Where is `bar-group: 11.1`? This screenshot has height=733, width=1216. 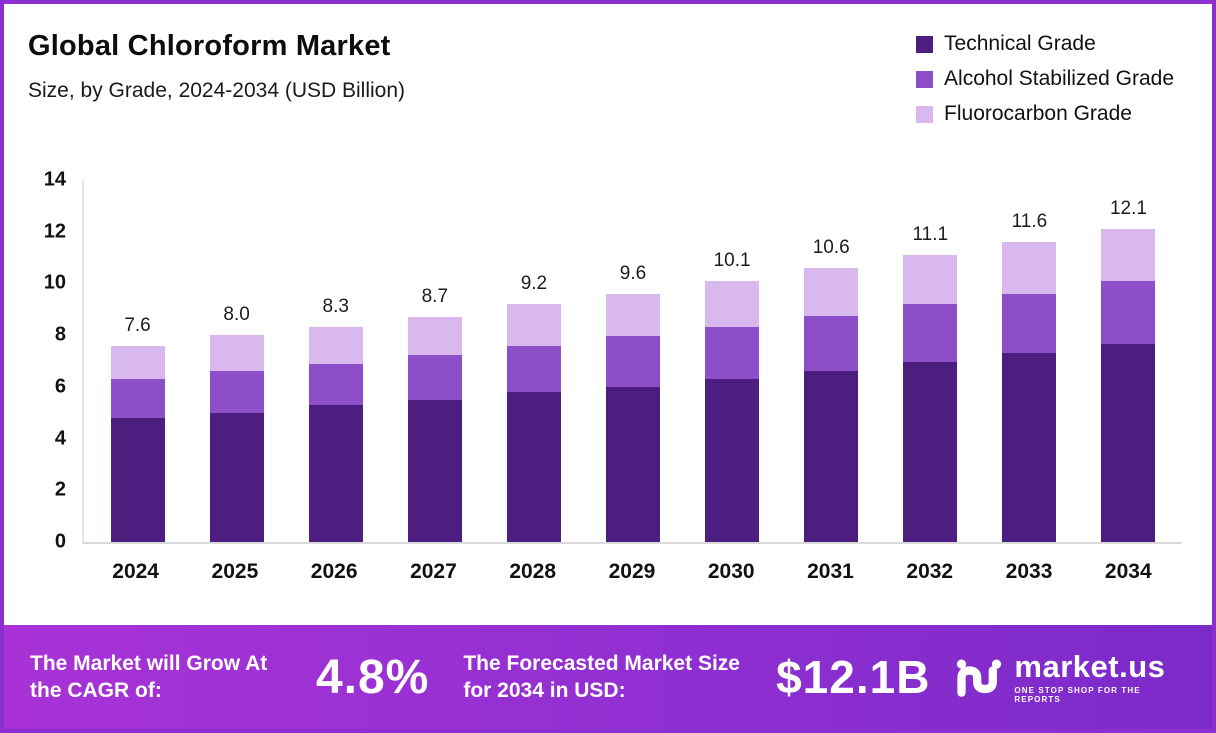
bar-group: 11.1 is located at coordinates (930, 361).